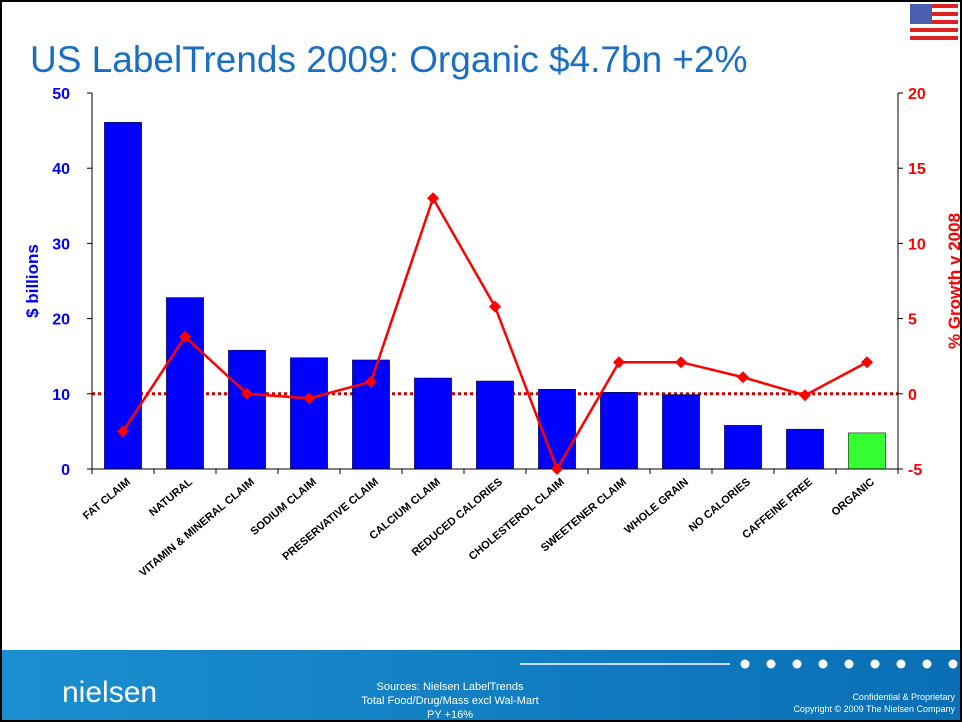 This screenshot has width=962, height=722. I want to click on y-tick-label: 50, so click(61, 94).